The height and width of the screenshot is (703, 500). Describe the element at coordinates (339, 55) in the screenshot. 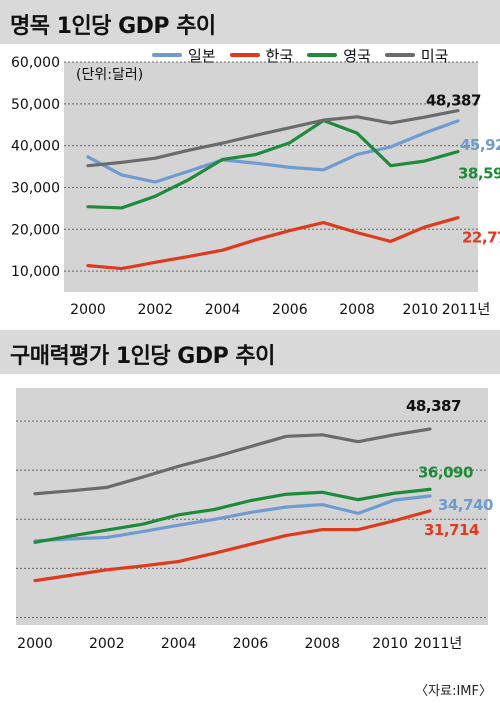

I see `legend-item-uk: 영국` at that location.